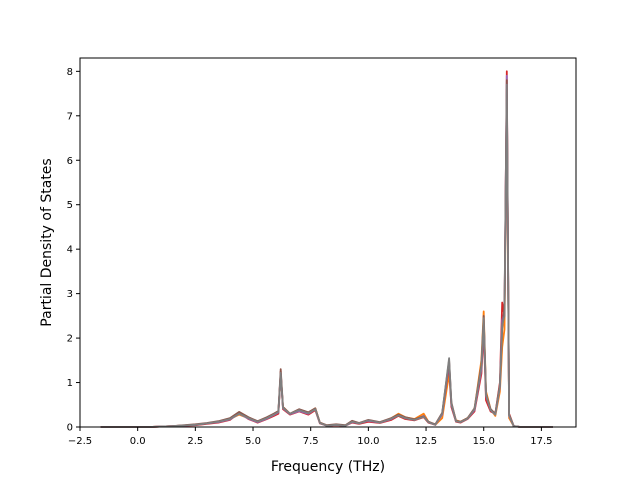 This screenshot has height=480, width=640. Describe the element at coordinates (70, 428) in the screenshot. I see `y-tick-label: 0` at that location.